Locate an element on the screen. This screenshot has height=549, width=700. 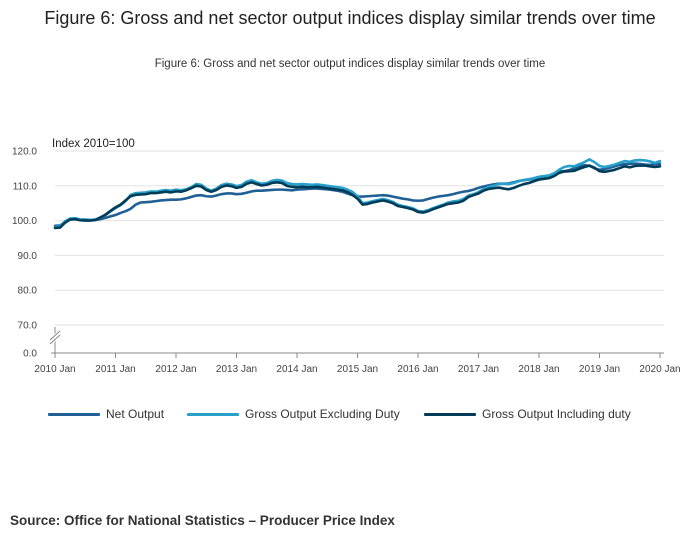
x-tick-label: 2017 Jan is located at coordinates (478, 369).